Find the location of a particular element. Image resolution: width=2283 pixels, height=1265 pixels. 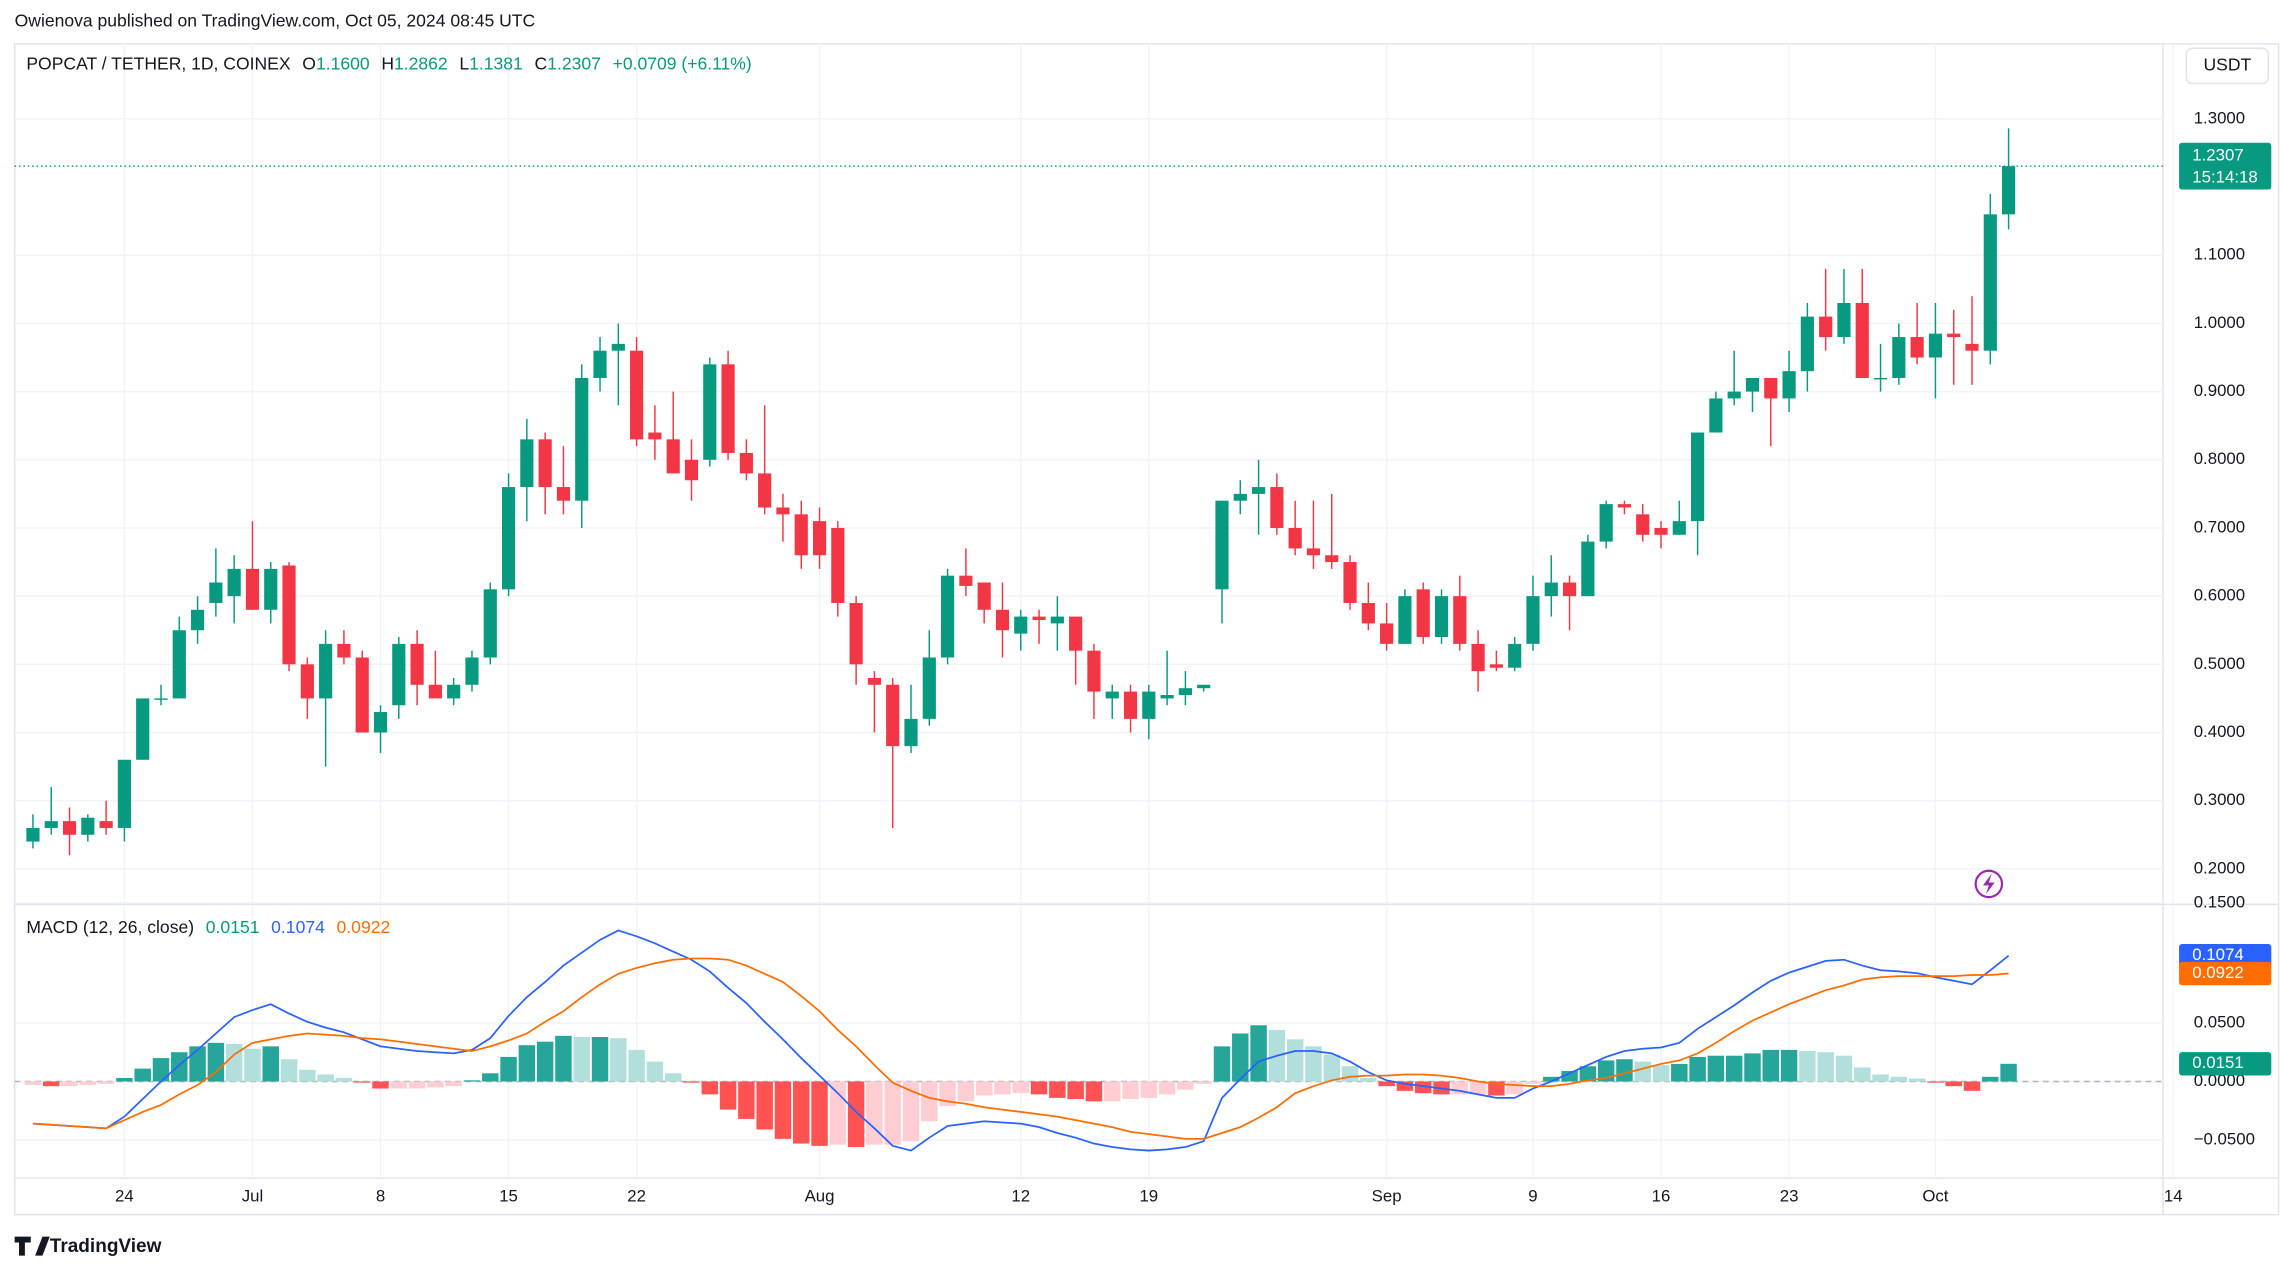

y-tick-label: 0.1500 is located at coordinates (2219, 901).